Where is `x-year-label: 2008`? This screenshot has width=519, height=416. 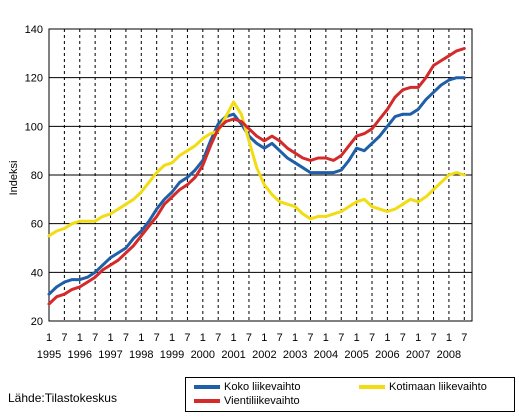
x-year-label: 2008 is located at coordinates (449, 355).